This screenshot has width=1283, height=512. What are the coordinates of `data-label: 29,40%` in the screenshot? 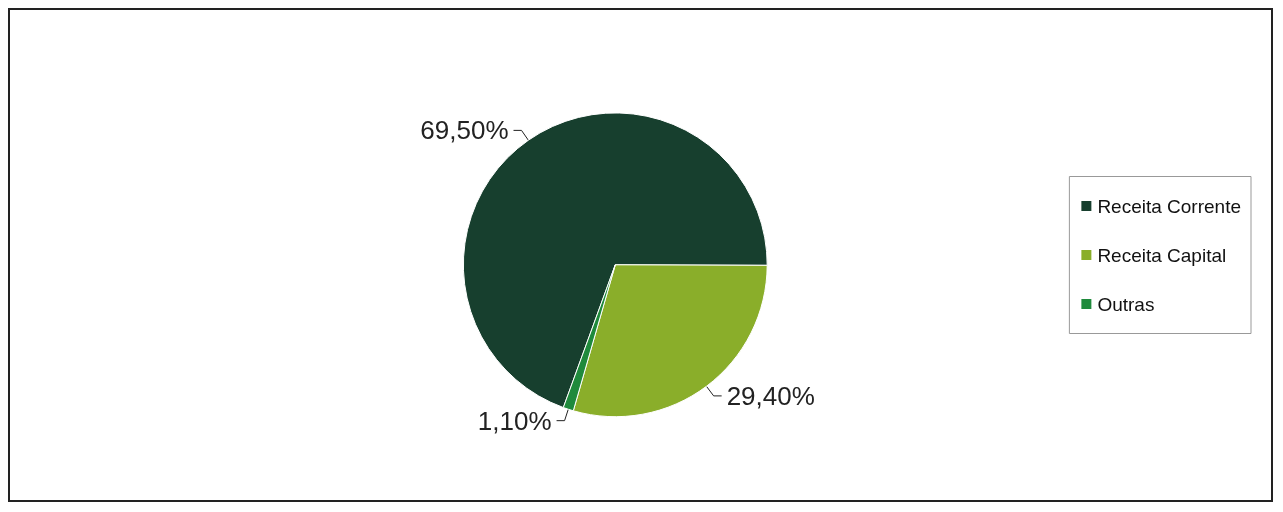 It's located at (770, 395).